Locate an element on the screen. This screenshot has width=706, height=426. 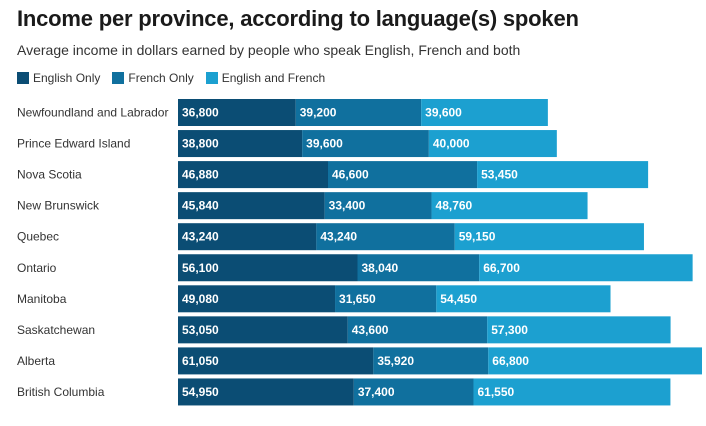
bar-english-only-british-columbia is located at coordinates (266, 392).